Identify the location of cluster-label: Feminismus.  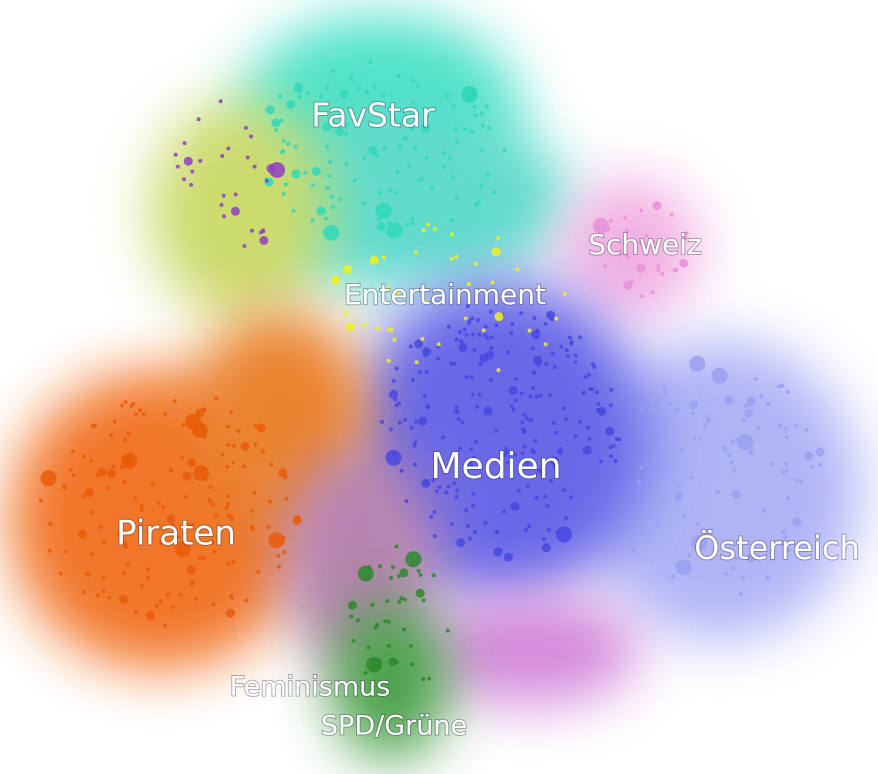
(310, 687).